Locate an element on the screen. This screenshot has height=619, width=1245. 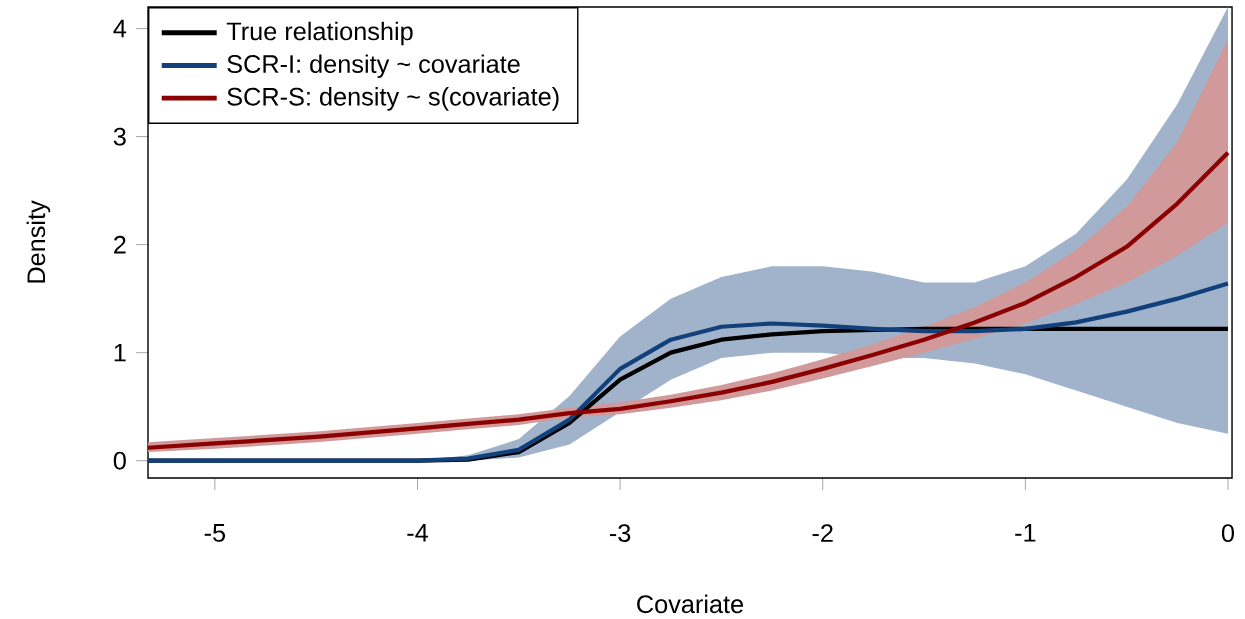
legend-label: SCR-S: density ~ s(covariate) is located at coordinates (393, 99).